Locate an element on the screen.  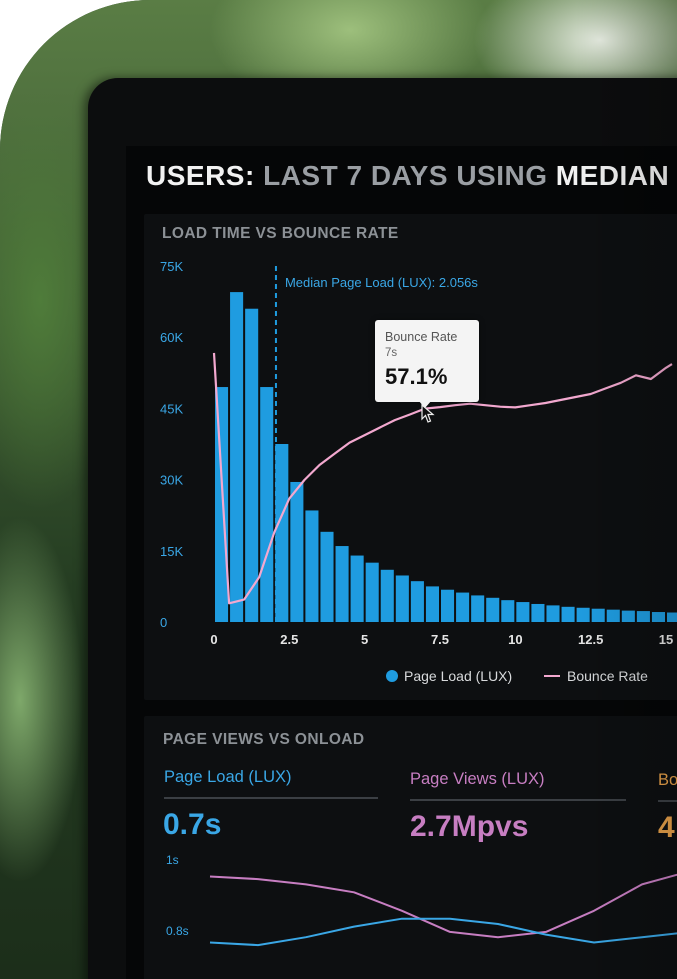
y-tick-label: 75K is located at coordinates (171, 266).